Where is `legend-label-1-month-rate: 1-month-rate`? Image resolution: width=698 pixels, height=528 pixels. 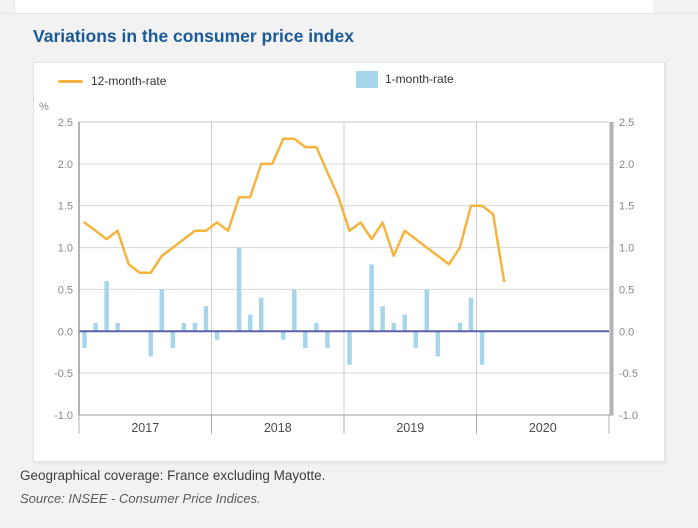 legend-label-1-month-rate: 1-month-rate is located at coordinates (419, 79).